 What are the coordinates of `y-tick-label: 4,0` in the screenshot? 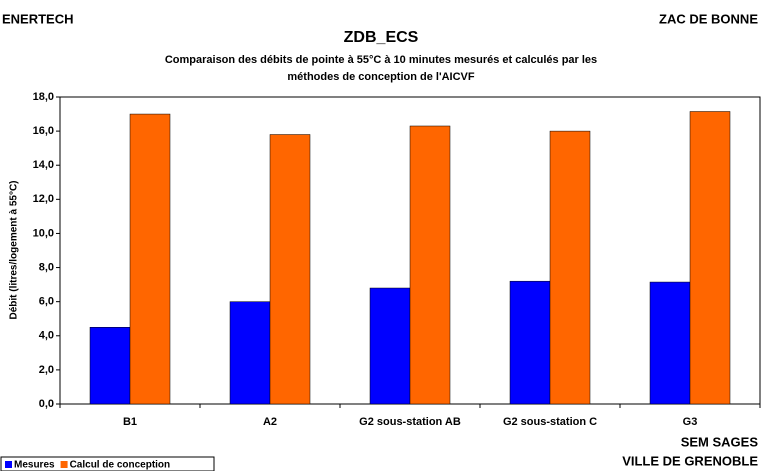 It's located at (46, 336).